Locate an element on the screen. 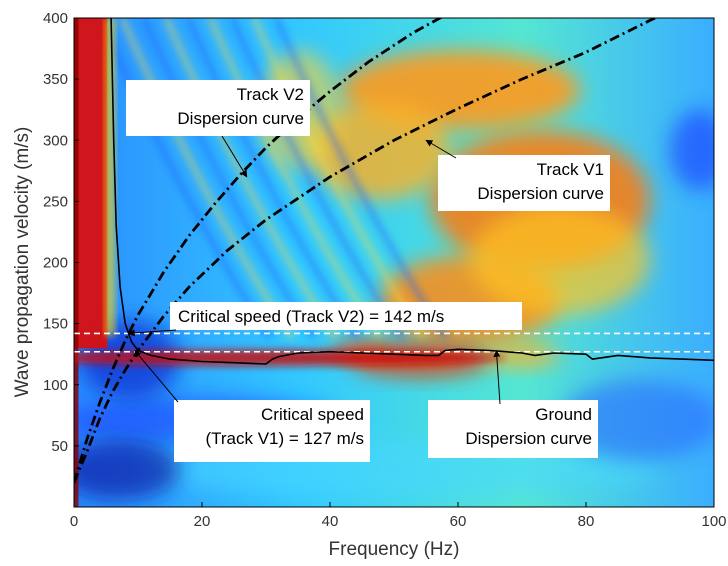 This screenshot has height=566, width=728. y-tick-label: 300 is located at coordinates (55, 140).